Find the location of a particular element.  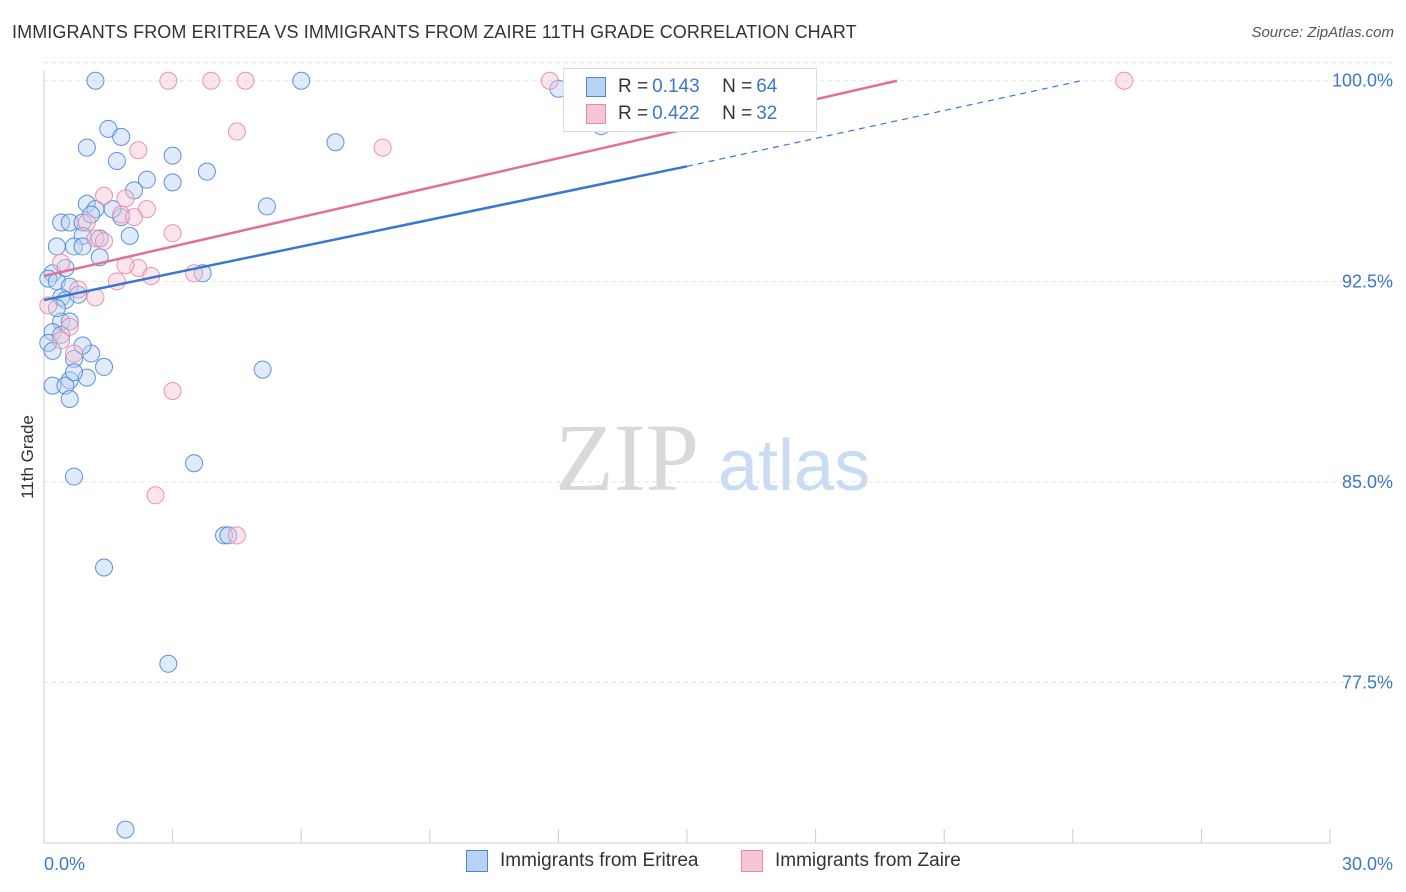

x-tick-label: 30.0% is located at coordinates (1367, 864).